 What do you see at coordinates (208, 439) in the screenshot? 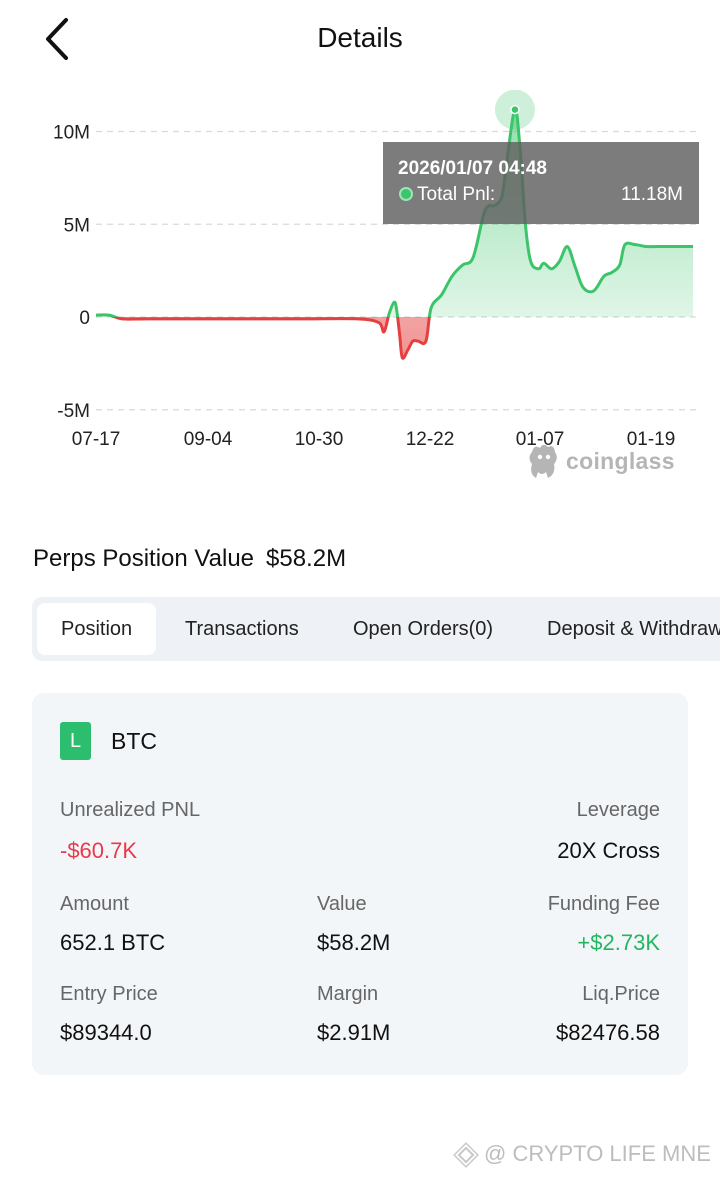
I see `x-tick-label: 09-04` at bounding box center [208, 439].